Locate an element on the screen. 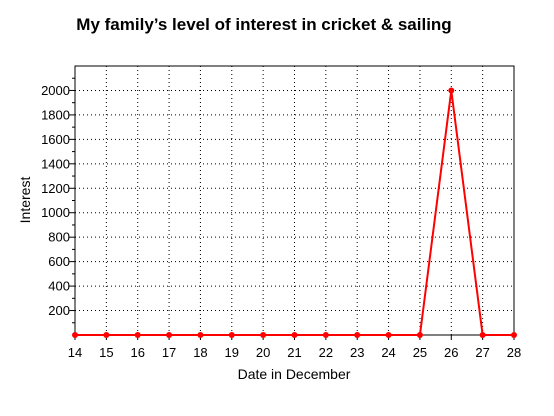  x-tick-label: 19 is located at coordinates (232, 352).